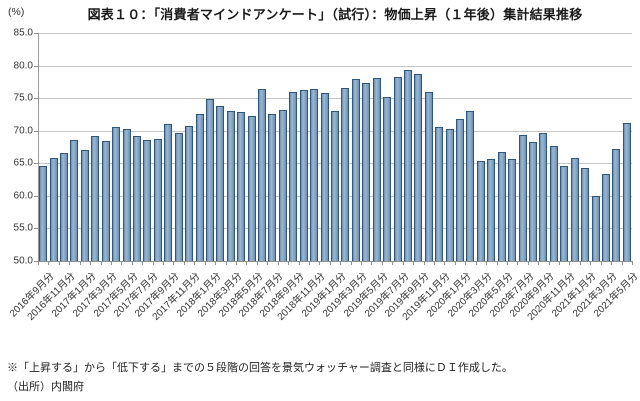  What do you see at coordinates (38, 149) in the screenshot?
I see `y-axis-line` at bounding box center [38, 149].